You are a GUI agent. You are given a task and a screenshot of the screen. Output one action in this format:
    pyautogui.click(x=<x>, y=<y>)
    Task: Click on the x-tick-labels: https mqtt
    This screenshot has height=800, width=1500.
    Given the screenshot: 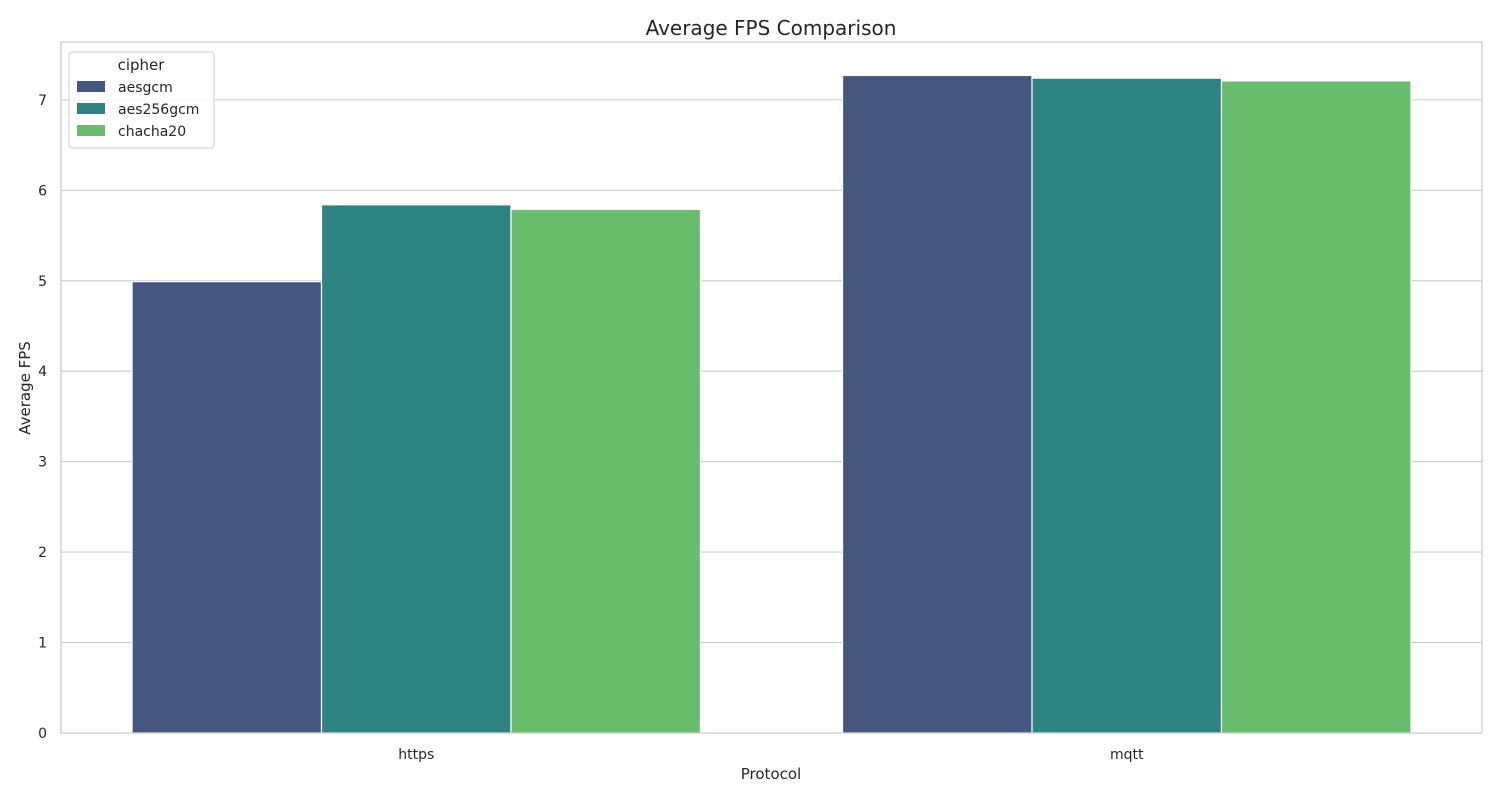 What is the action you would take?
    pyautogui.click(x=771, y=755)
    